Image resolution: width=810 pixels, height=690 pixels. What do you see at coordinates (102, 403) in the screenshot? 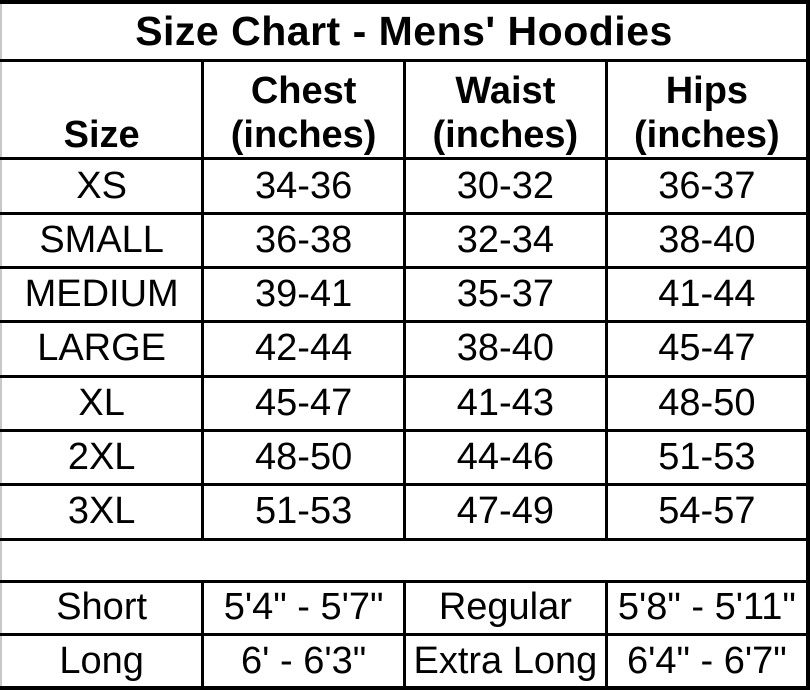
I see `size-cell: XL` at bounding box center [102, 403].